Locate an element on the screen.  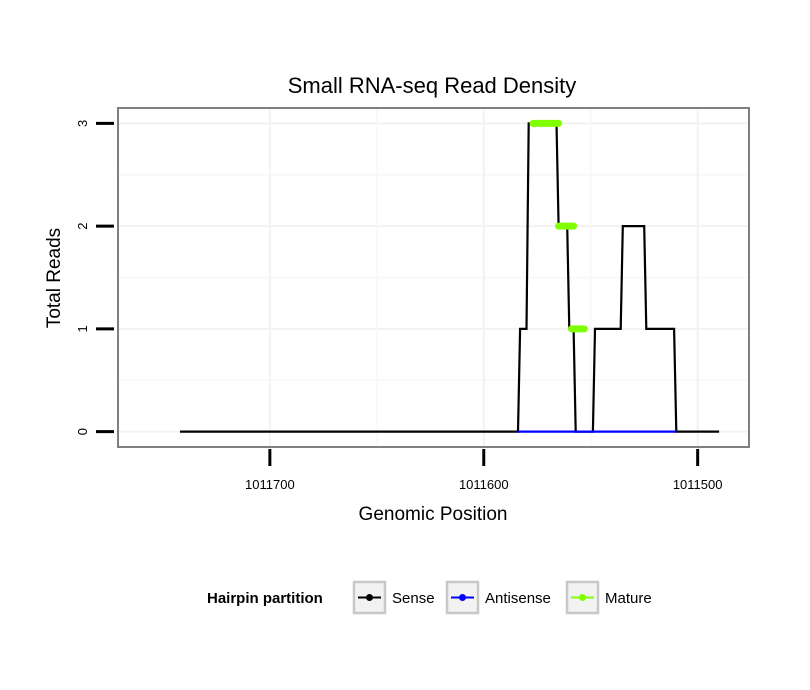
x-tick-label: 1011500 is located at coordinates (698, 484).